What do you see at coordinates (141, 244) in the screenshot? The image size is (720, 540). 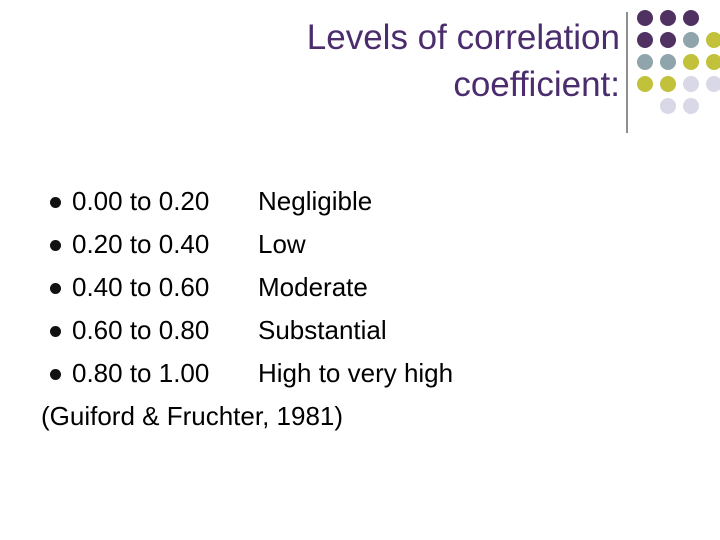 I see `range-text: 0.20 to 0.40` at bounding box center [141, 244].